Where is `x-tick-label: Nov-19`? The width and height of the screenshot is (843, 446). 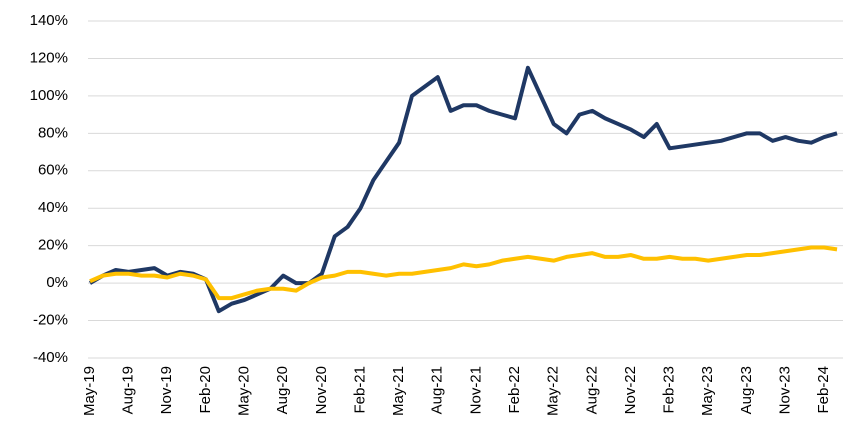
x-tick-label: Nov-19 is located at coordinates (166, 390).